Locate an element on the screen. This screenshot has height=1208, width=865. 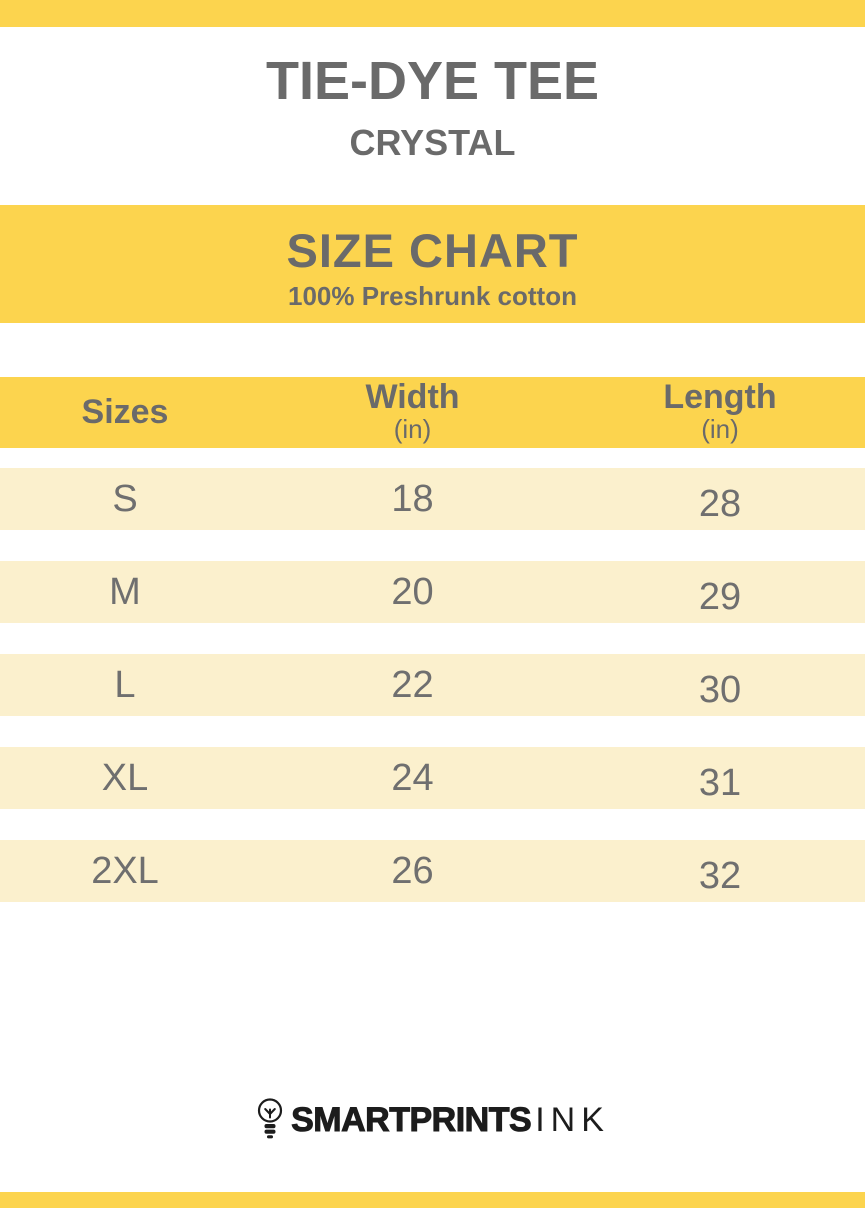
lightbulb-icon is located at coordinates (270, 1118).